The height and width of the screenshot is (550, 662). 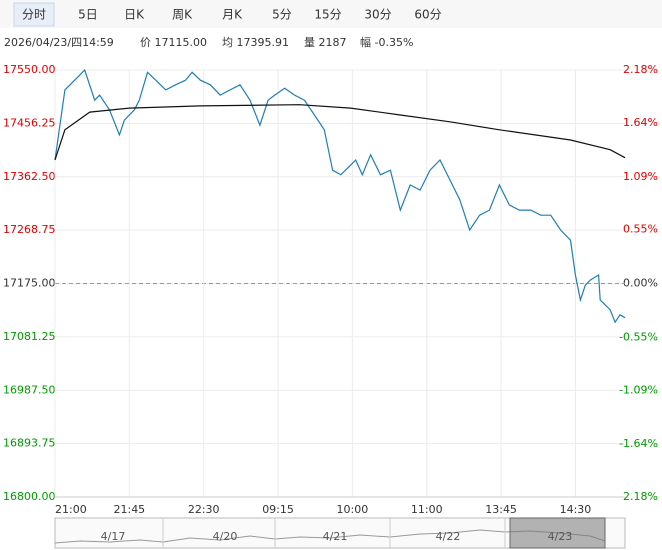 I want to click on navigator-window, so click(x=557, y=533).